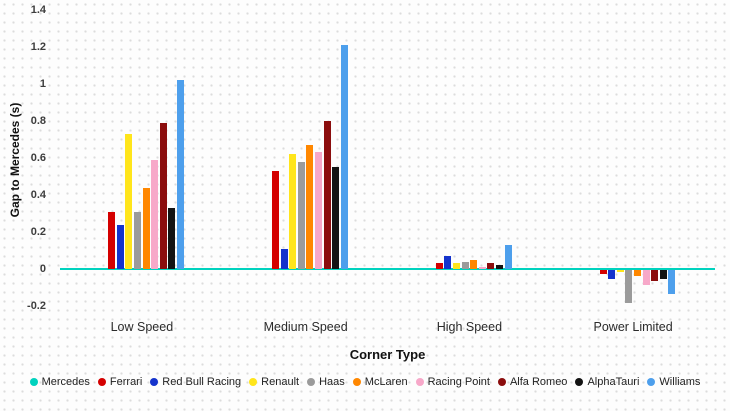 This screenshot has height=411, width=730. I want to click on legend-label: Renault, so click(280, 382).